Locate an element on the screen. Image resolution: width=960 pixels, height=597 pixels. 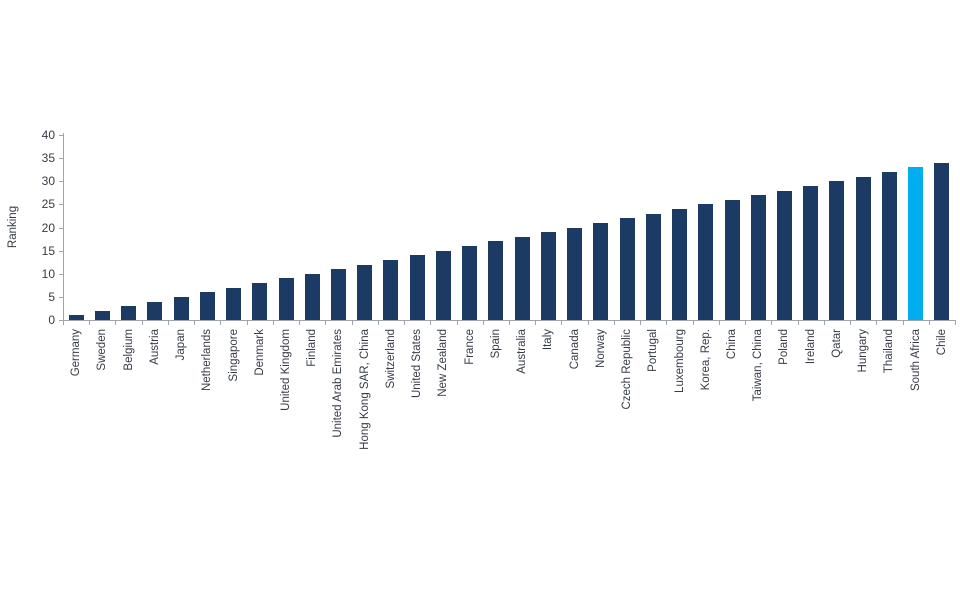
x-tick-label-singapore: Singapore is located at coordinates (233, 355).